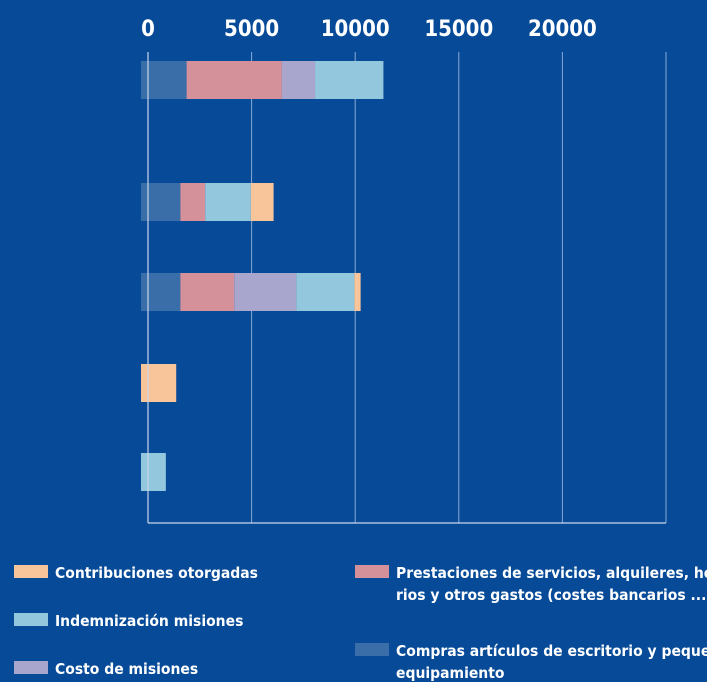 The image size is (707, 682). What do you see at coordinates (325, 292) in the screenshot?
I see `bar-segment-row2-series3` at bounding box center [325, 292].